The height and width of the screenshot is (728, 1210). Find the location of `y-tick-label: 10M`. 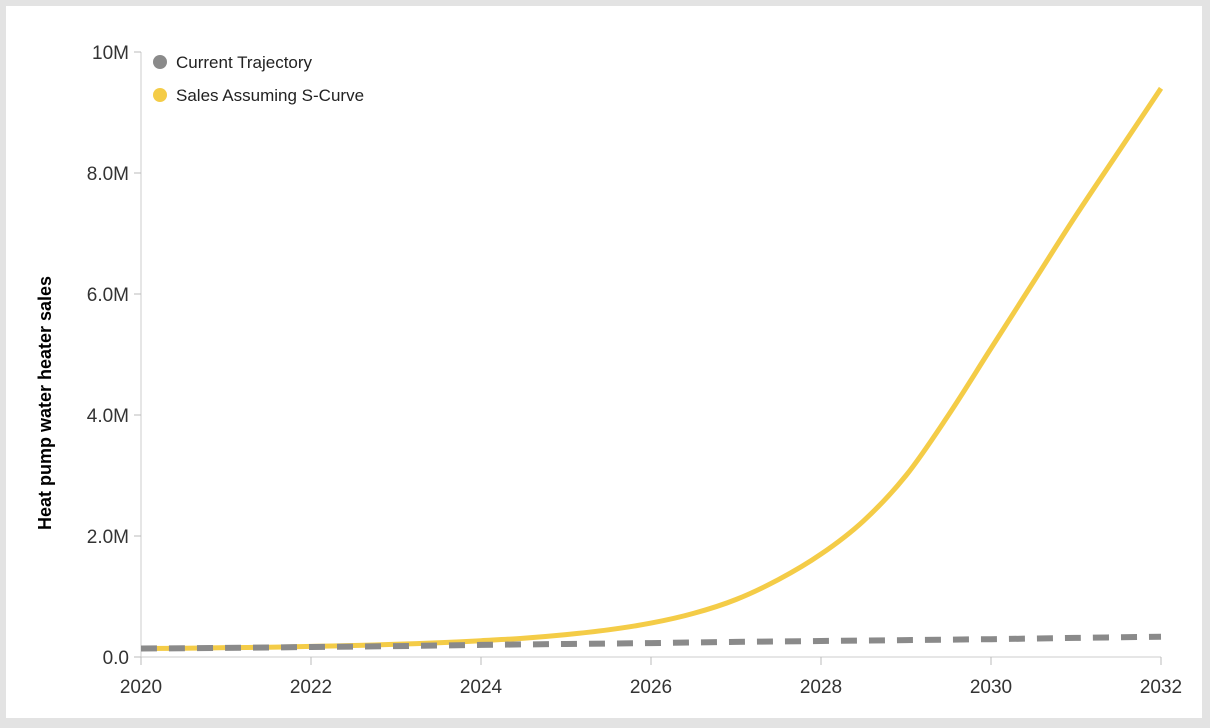

y-tick-label: 10M is located at coordinates (110, 53).